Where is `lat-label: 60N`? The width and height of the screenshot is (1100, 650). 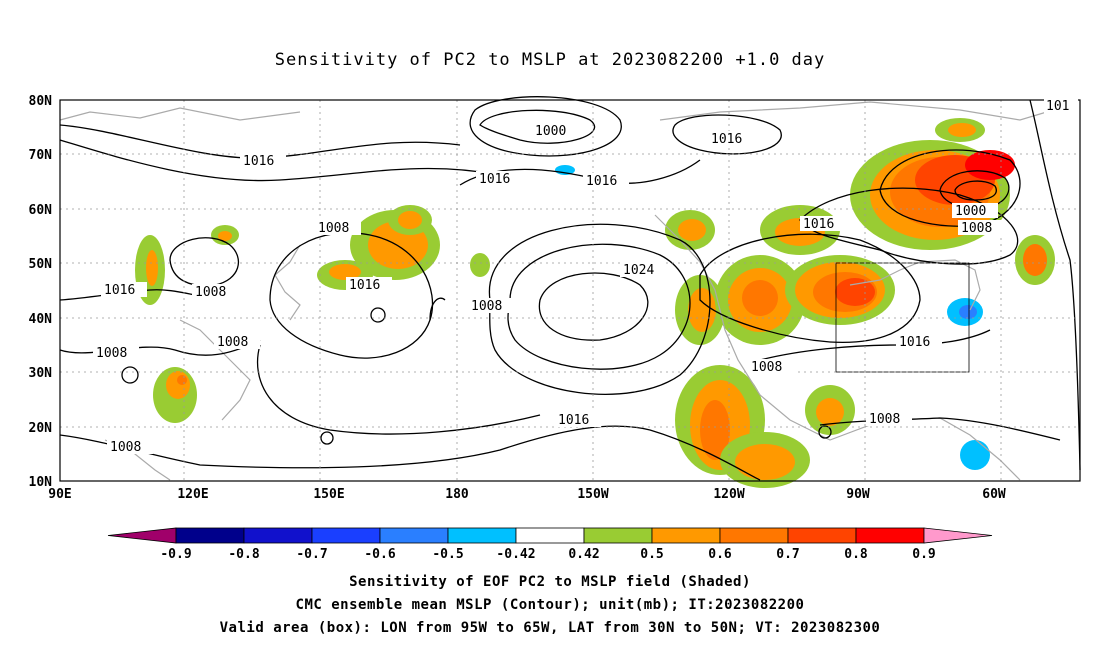
lat-label: 60N is located at coordinates (41, 210).